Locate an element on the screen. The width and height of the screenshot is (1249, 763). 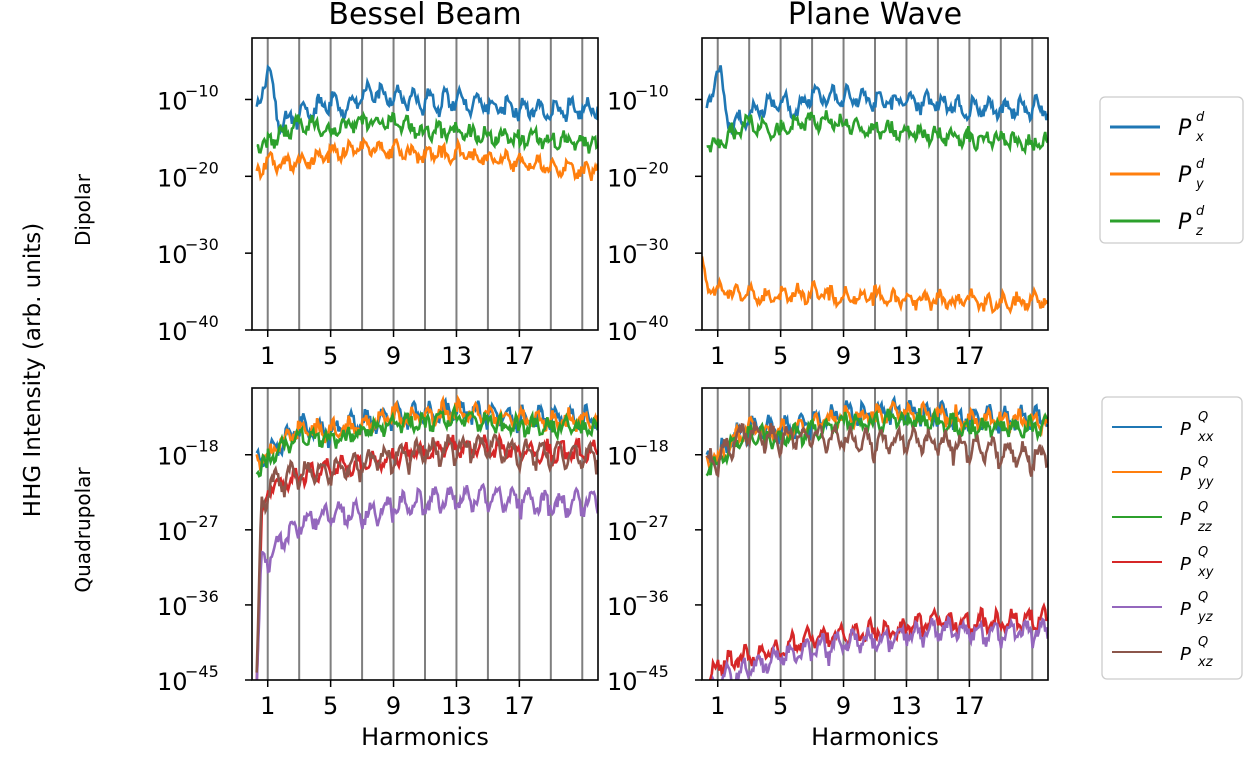
series-line-pxd is located at coordinates (876, 100).